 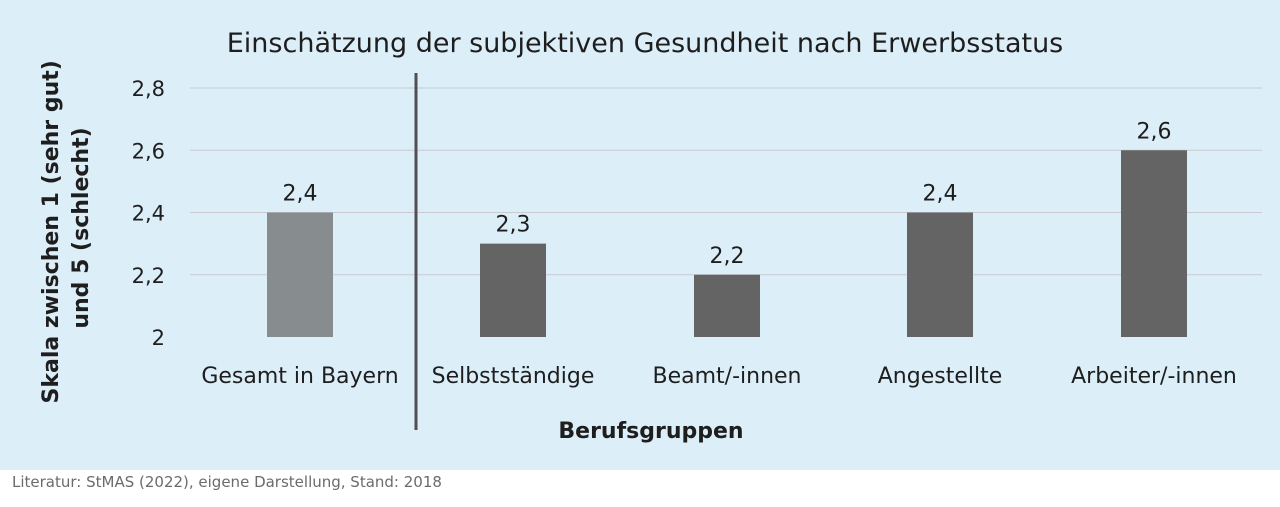 What do you see at coordinates (513, 376) in the screenshot?
I see `category-label: Selbstständige` at bounding box center [513, 376].